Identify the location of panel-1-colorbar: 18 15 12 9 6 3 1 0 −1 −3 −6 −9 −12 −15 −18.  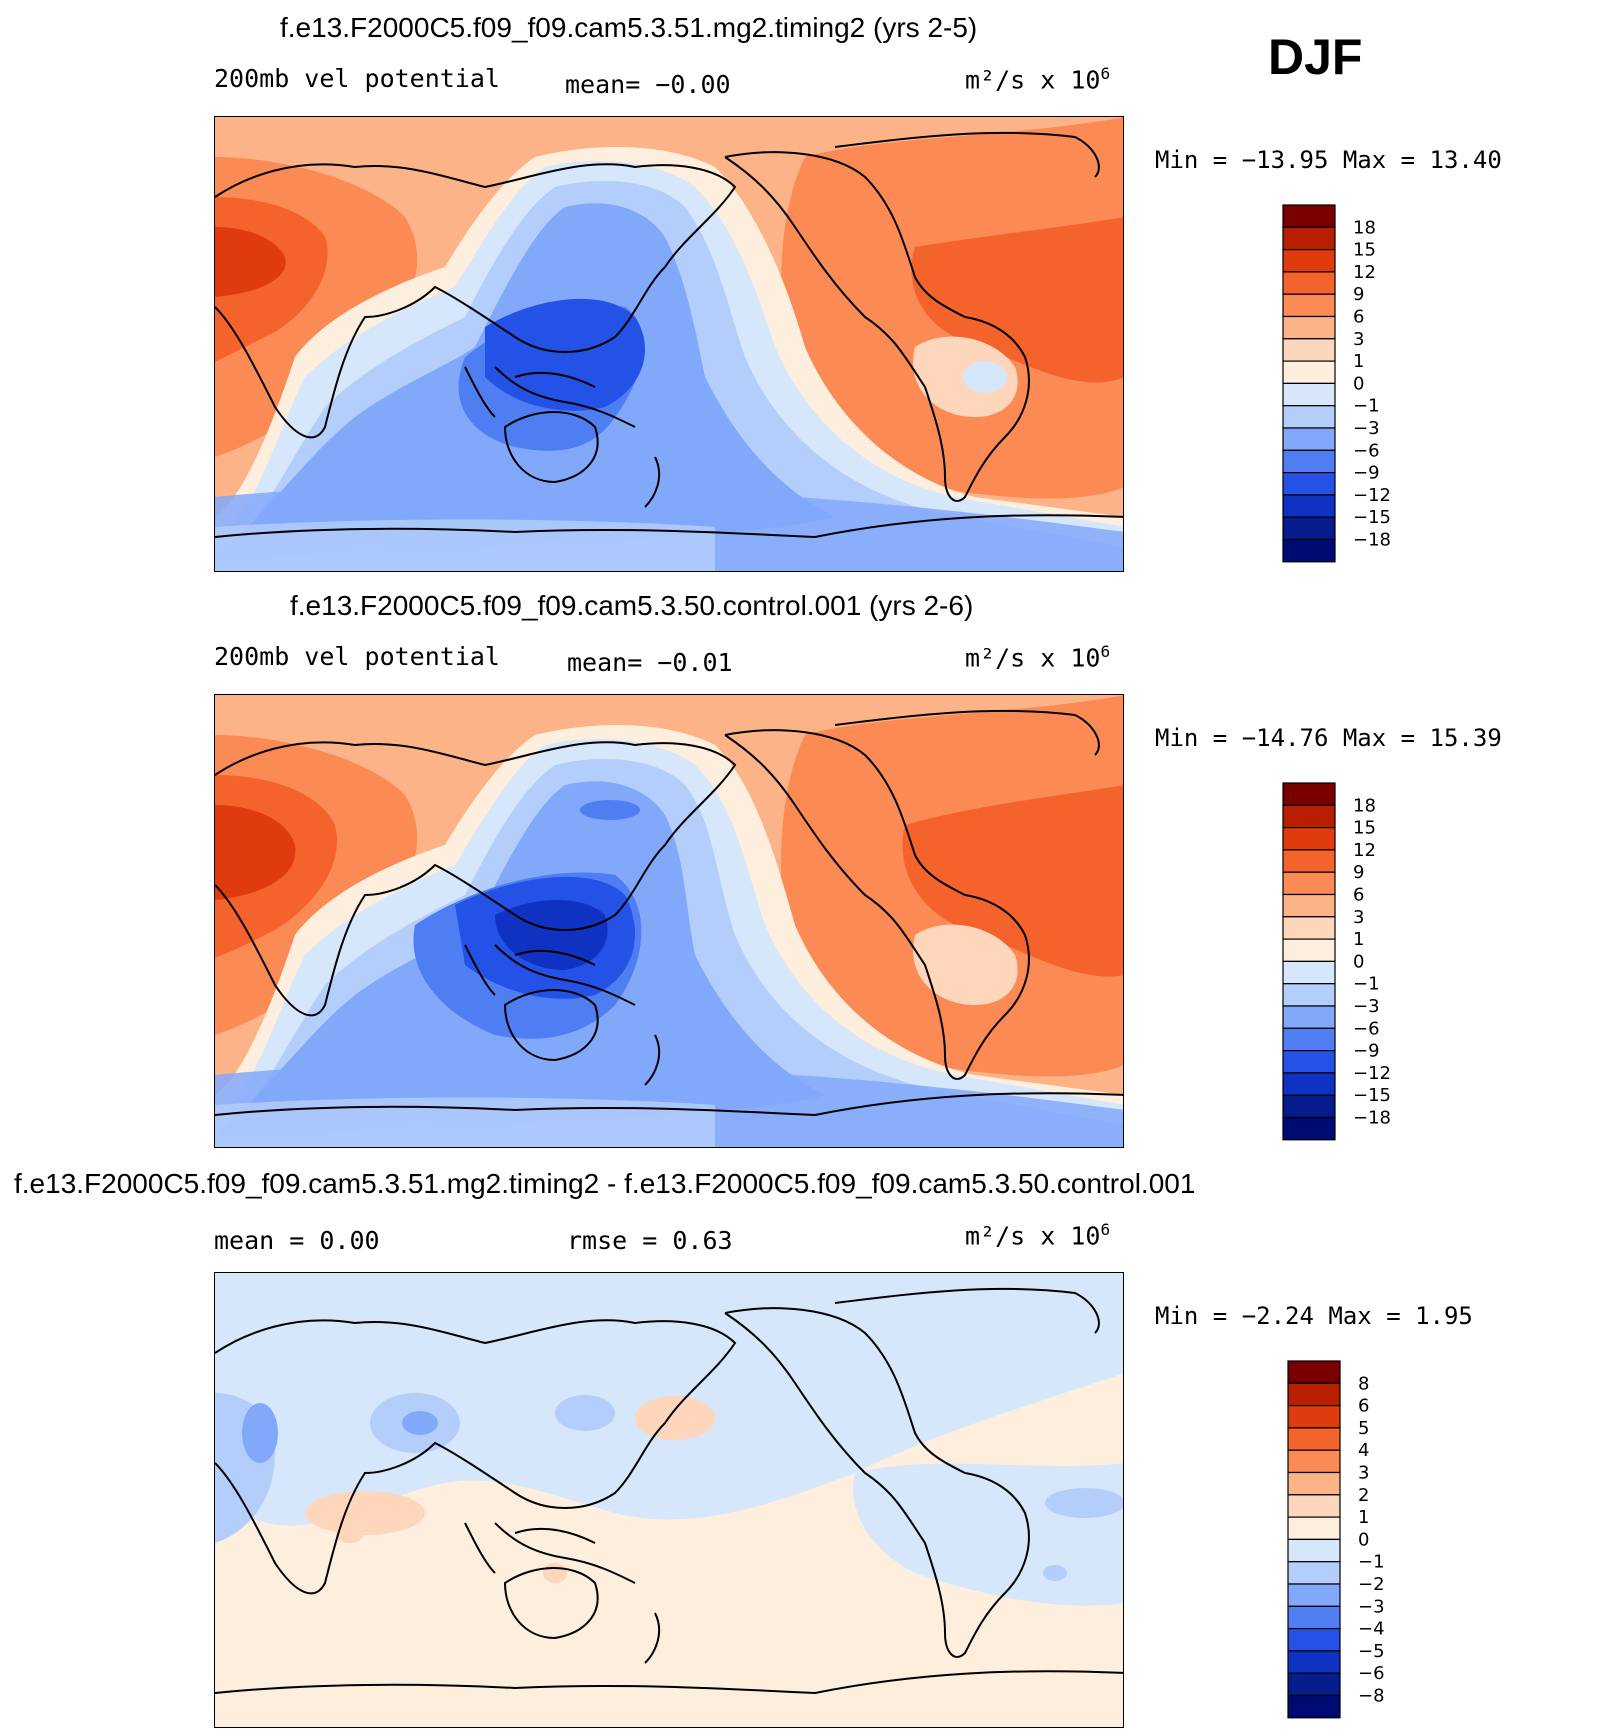
(1357, 384).